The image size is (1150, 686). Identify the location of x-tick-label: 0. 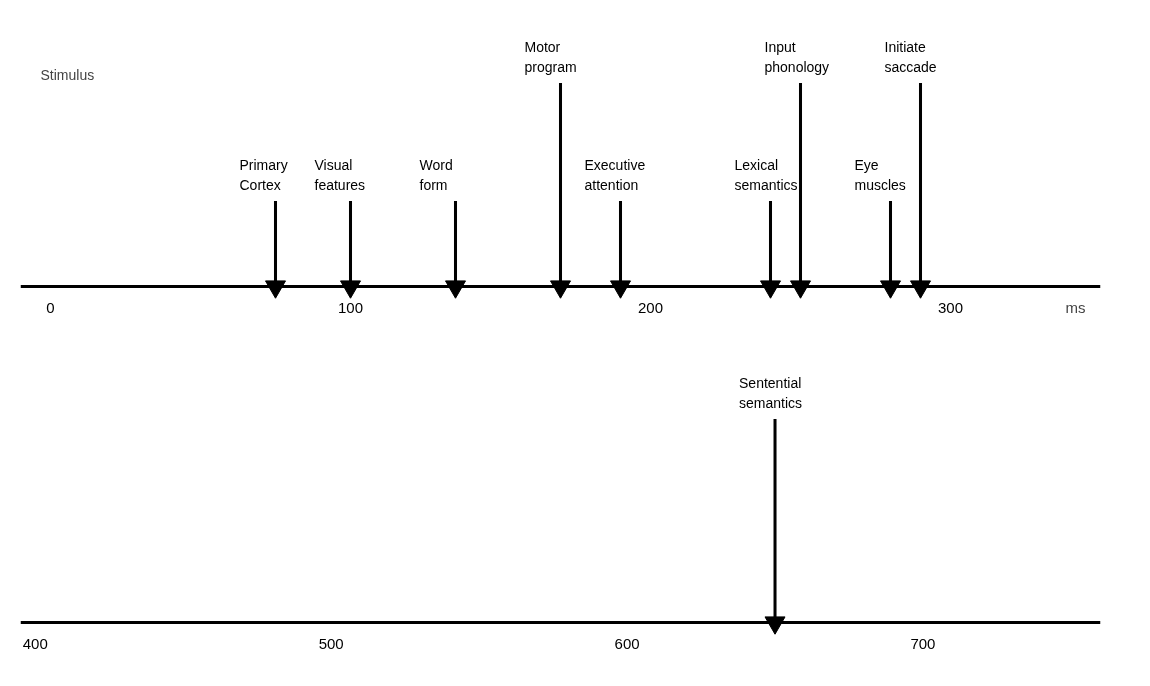
(50, 307).